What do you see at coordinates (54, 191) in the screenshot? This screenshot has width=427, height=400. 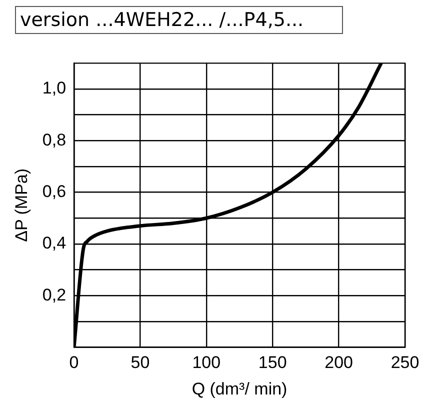 I see `y-tick-label: 0,6` at bounding box center [54, 191].